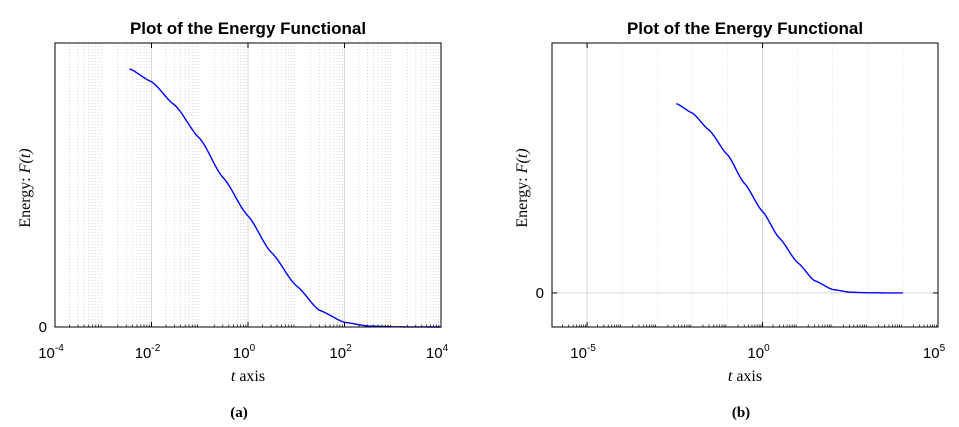 The height and width of the screenshot is (427, 959). I want to click on chart-b-xlabel-rest: axis, so click(747, 376).